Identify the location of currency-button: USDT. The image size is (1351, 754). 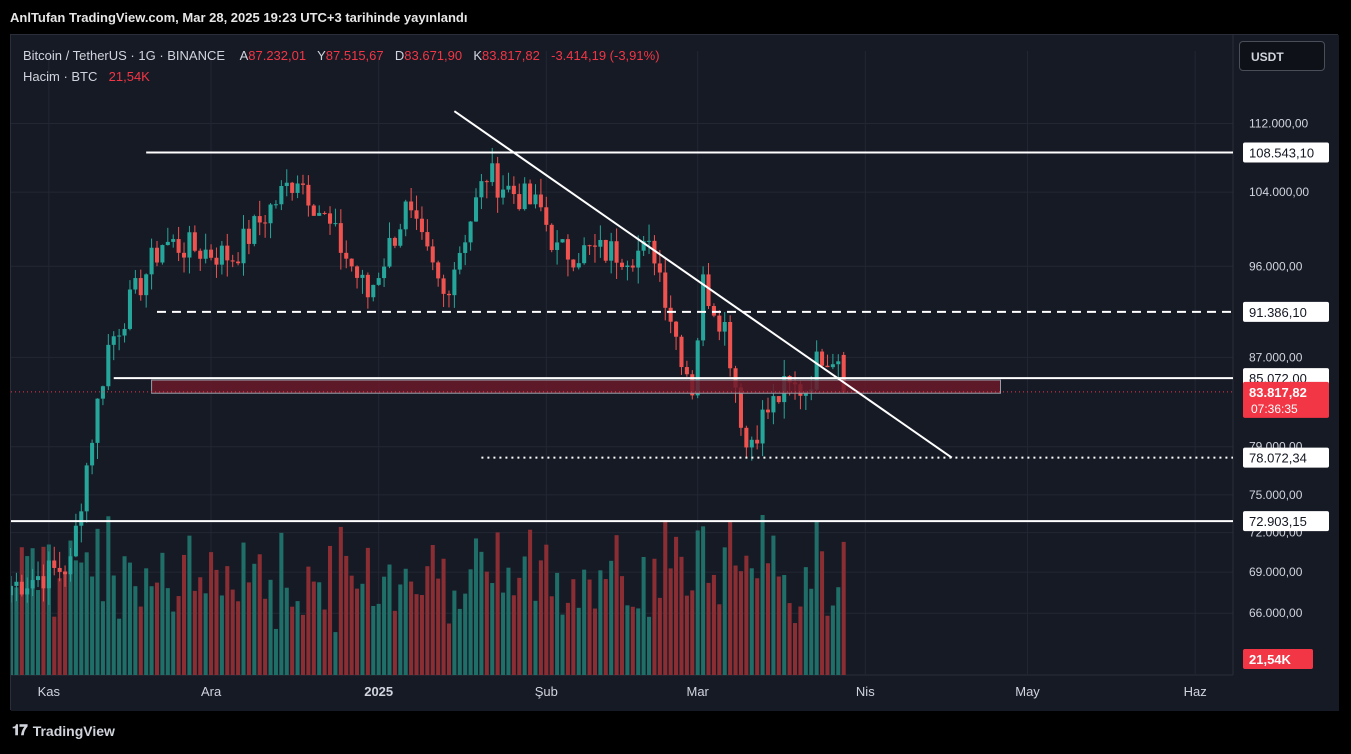
(1282, 56).